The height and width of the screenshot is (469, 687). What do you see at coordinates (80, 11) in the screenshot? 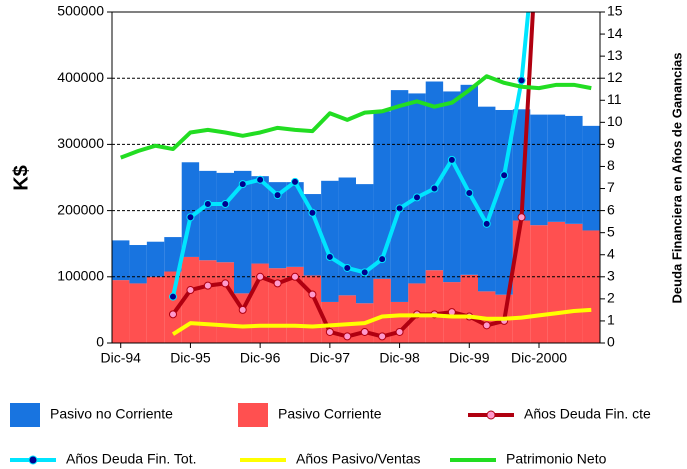
I see `y-tick-label: 500000` at bounding box center [80, 11].